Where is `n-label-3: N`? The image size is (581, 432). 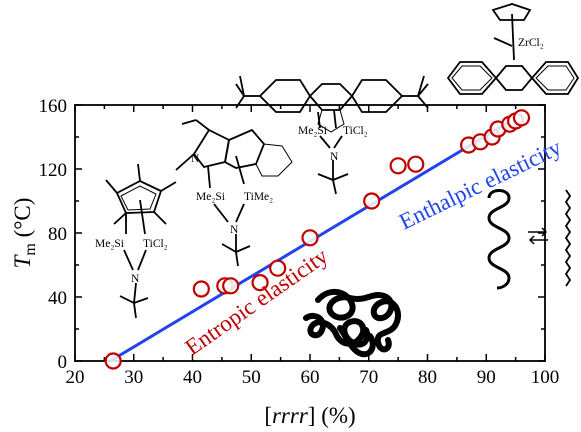 n-label-3: N is located at coordinates (334, 157).